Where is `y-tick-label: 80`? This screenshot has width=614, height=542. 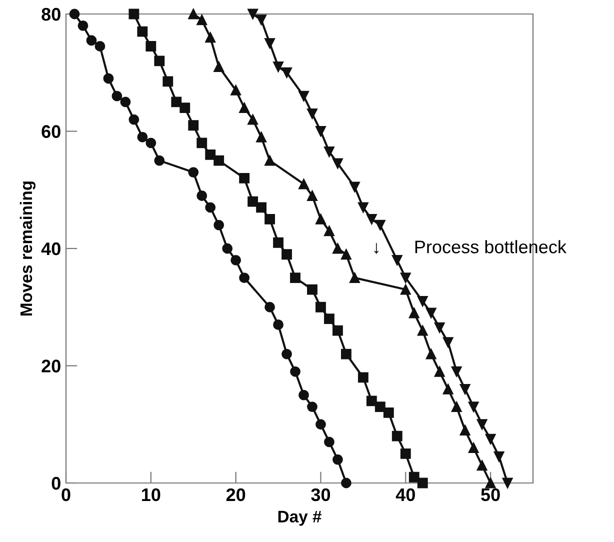 y-tick-label: 80 is located at coordinates (51, 14).